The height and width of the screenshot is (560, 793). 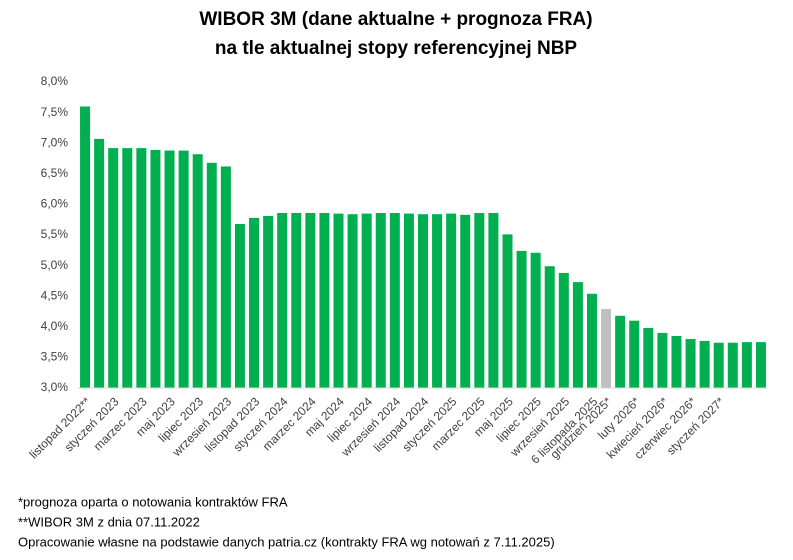 What do you see at coordinates (55, 234) in the screenshot?
I see `y-tick-label: 5,5%` at bounding box center [55, 234].